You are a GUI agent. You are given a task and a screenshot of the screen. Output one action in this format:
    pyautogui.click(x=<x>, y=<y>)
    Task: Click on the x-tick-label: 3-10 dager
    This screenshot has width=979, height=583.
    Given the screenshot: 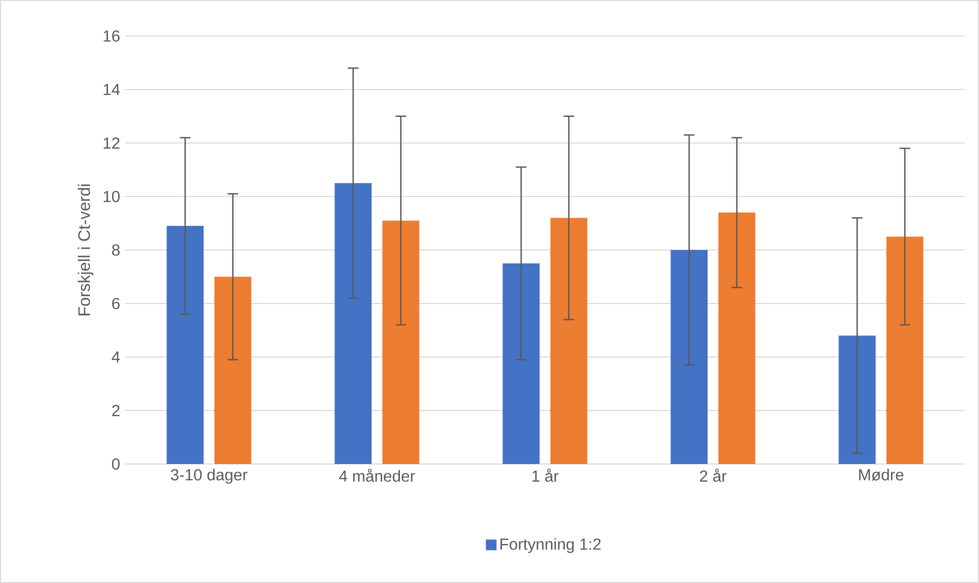 What is the action you would take?
    pyautogui.click(x=209, y=476)
    